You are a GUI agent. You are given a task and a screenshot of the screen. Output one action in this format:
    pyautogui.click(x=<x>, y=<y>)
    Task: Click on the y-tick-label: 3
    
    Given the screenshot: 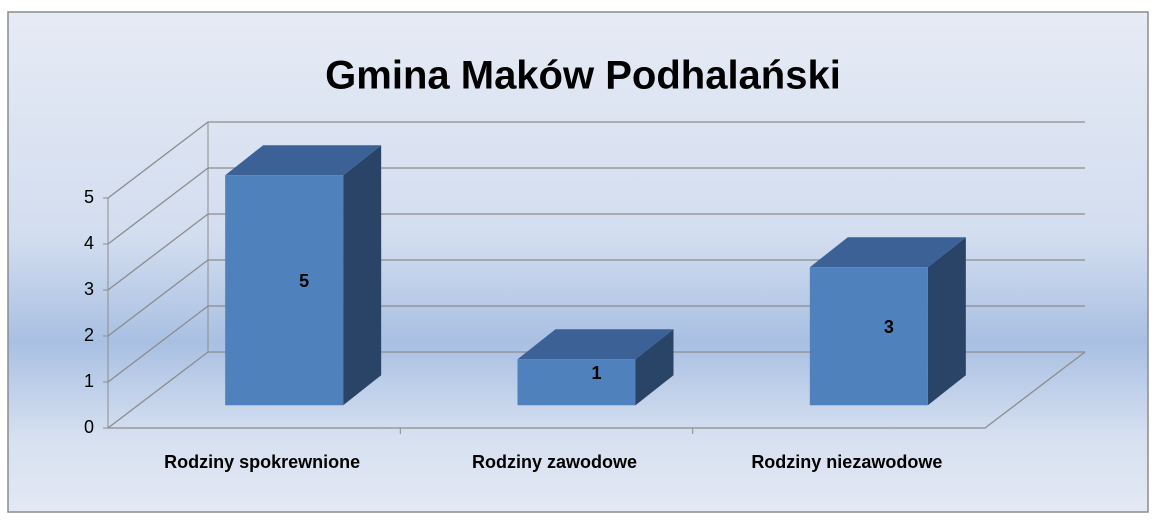 What is the action you would take?
    pyautogui.click(x=89, y=289)
    